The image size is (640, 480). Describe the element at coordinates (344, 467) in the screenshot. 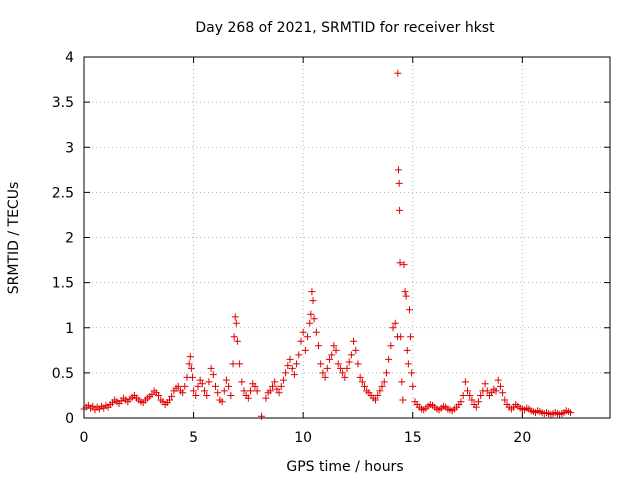

I see `x-axis-label: GPS time / hours` at that location.